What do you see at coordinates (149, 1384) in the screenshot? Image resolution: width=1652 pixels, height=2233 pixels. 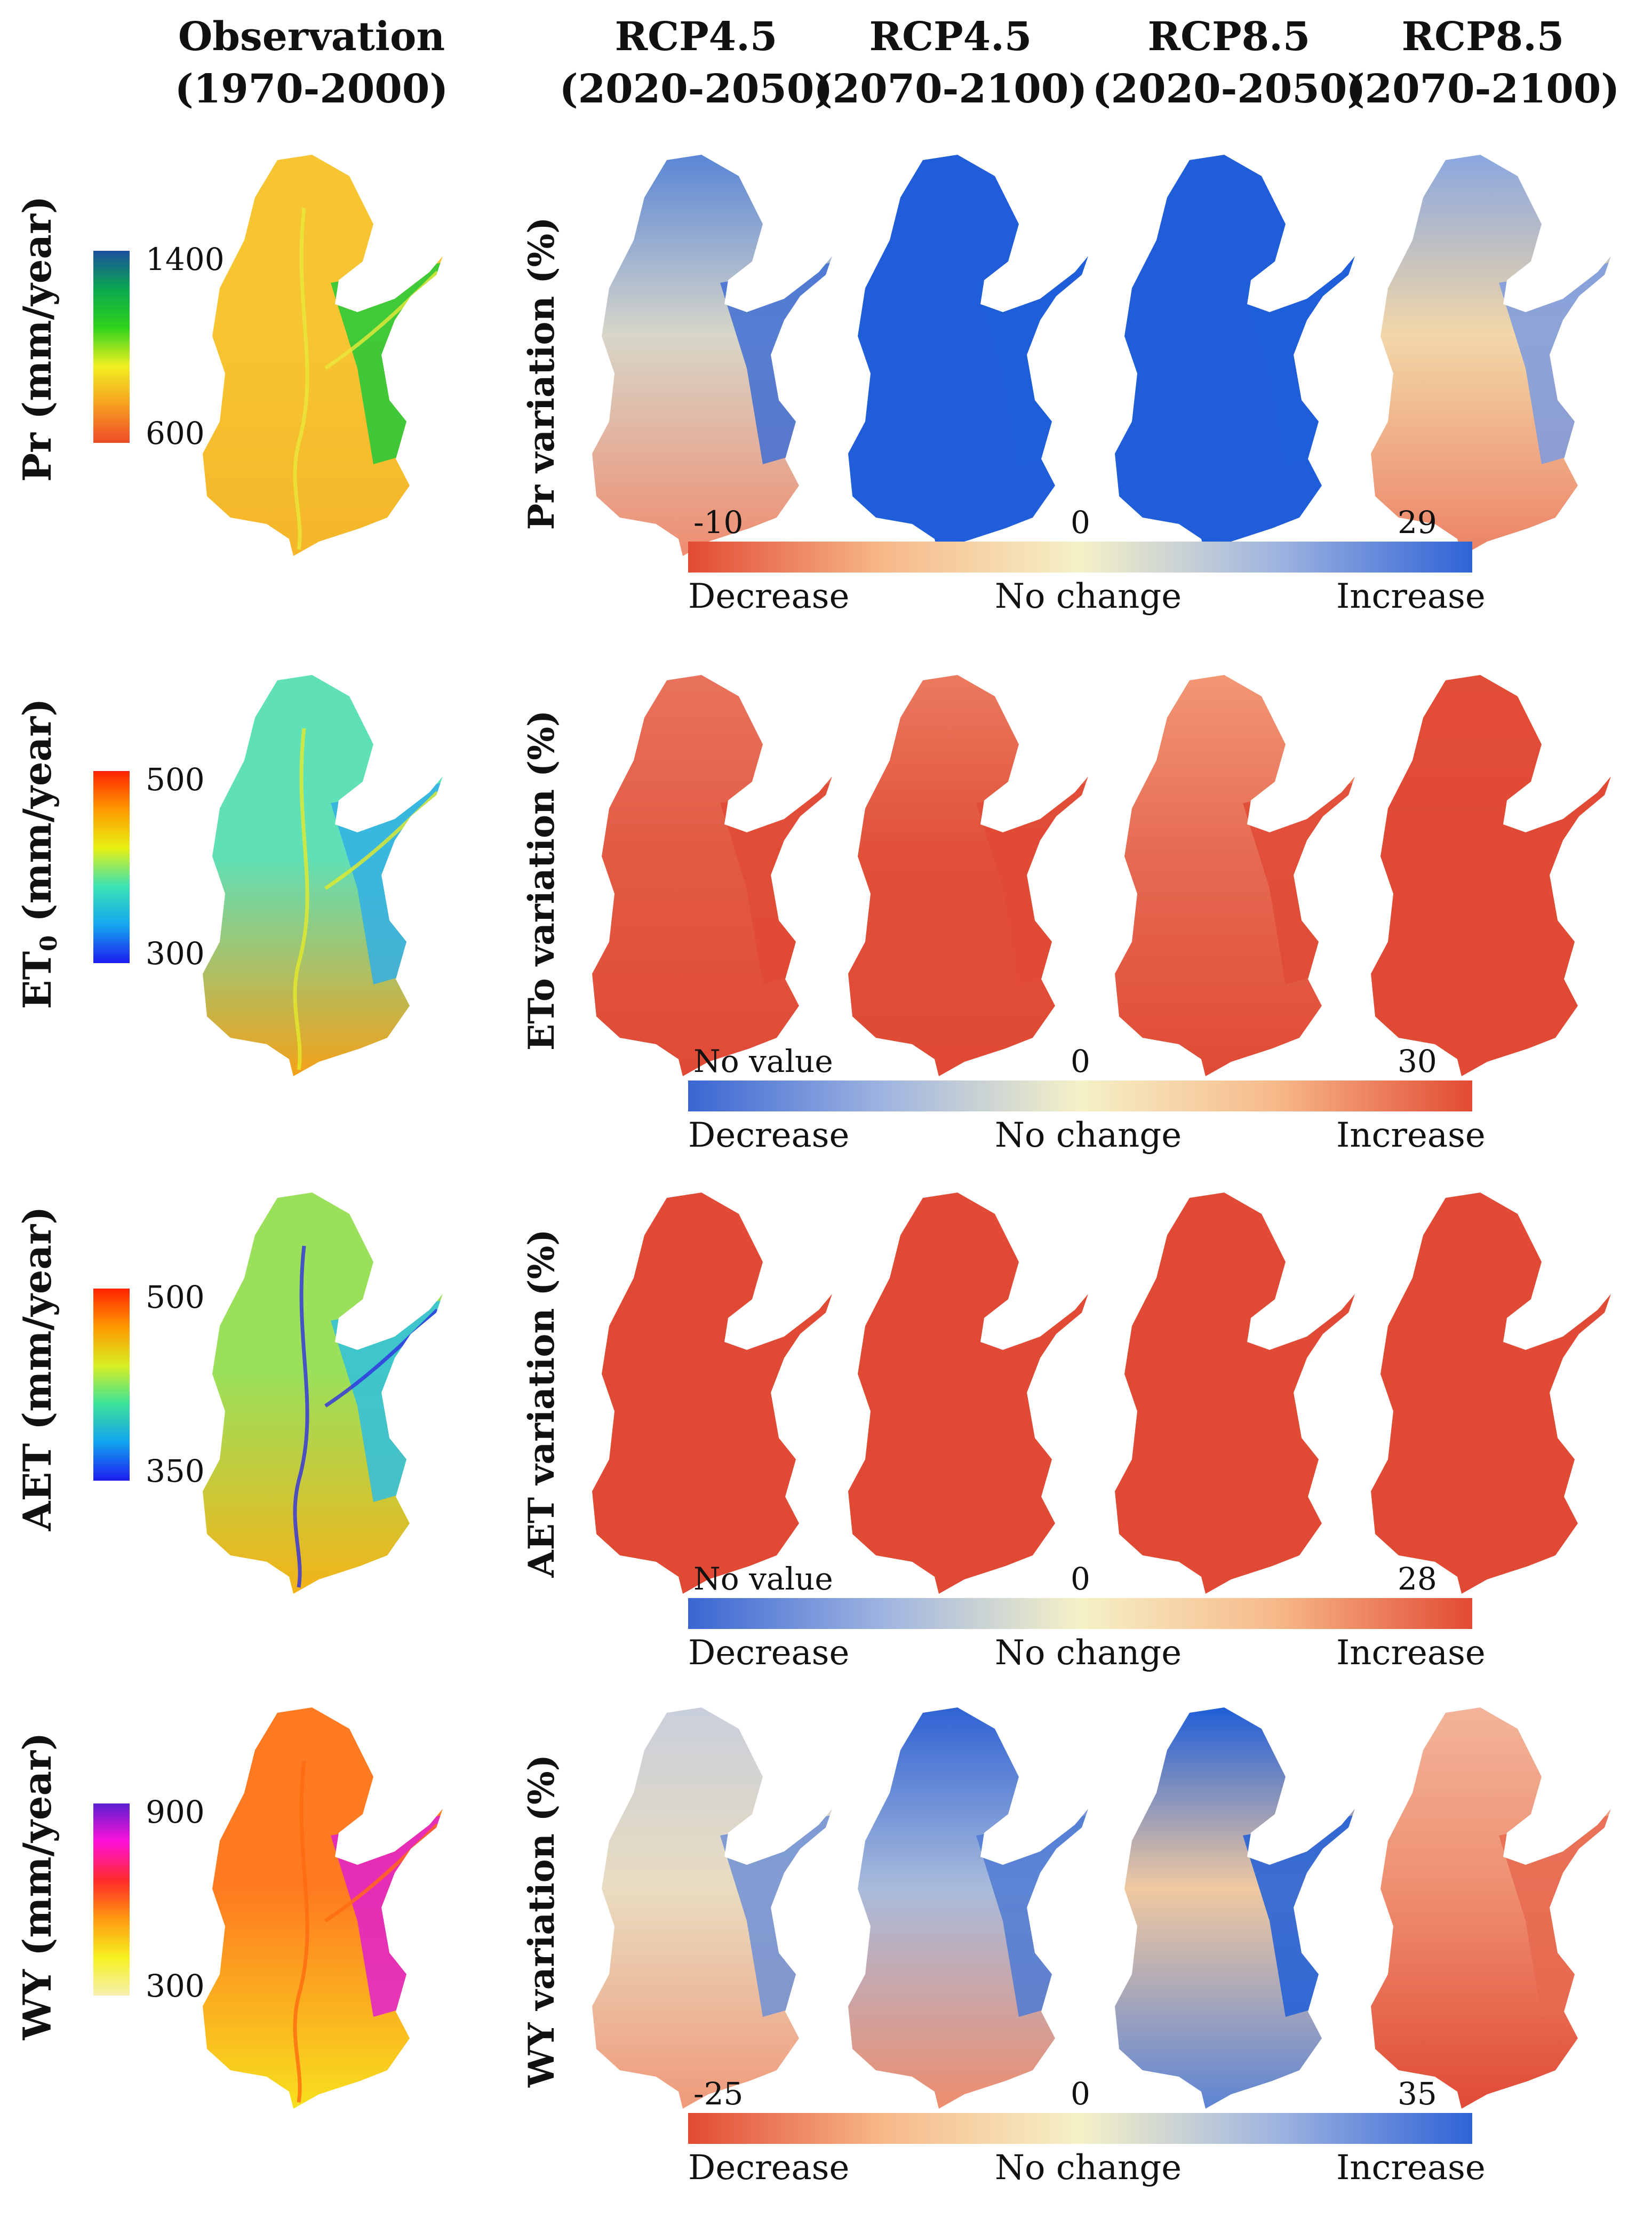 I see `obs-legend: 500 350` at bounding box center [149, 1384].